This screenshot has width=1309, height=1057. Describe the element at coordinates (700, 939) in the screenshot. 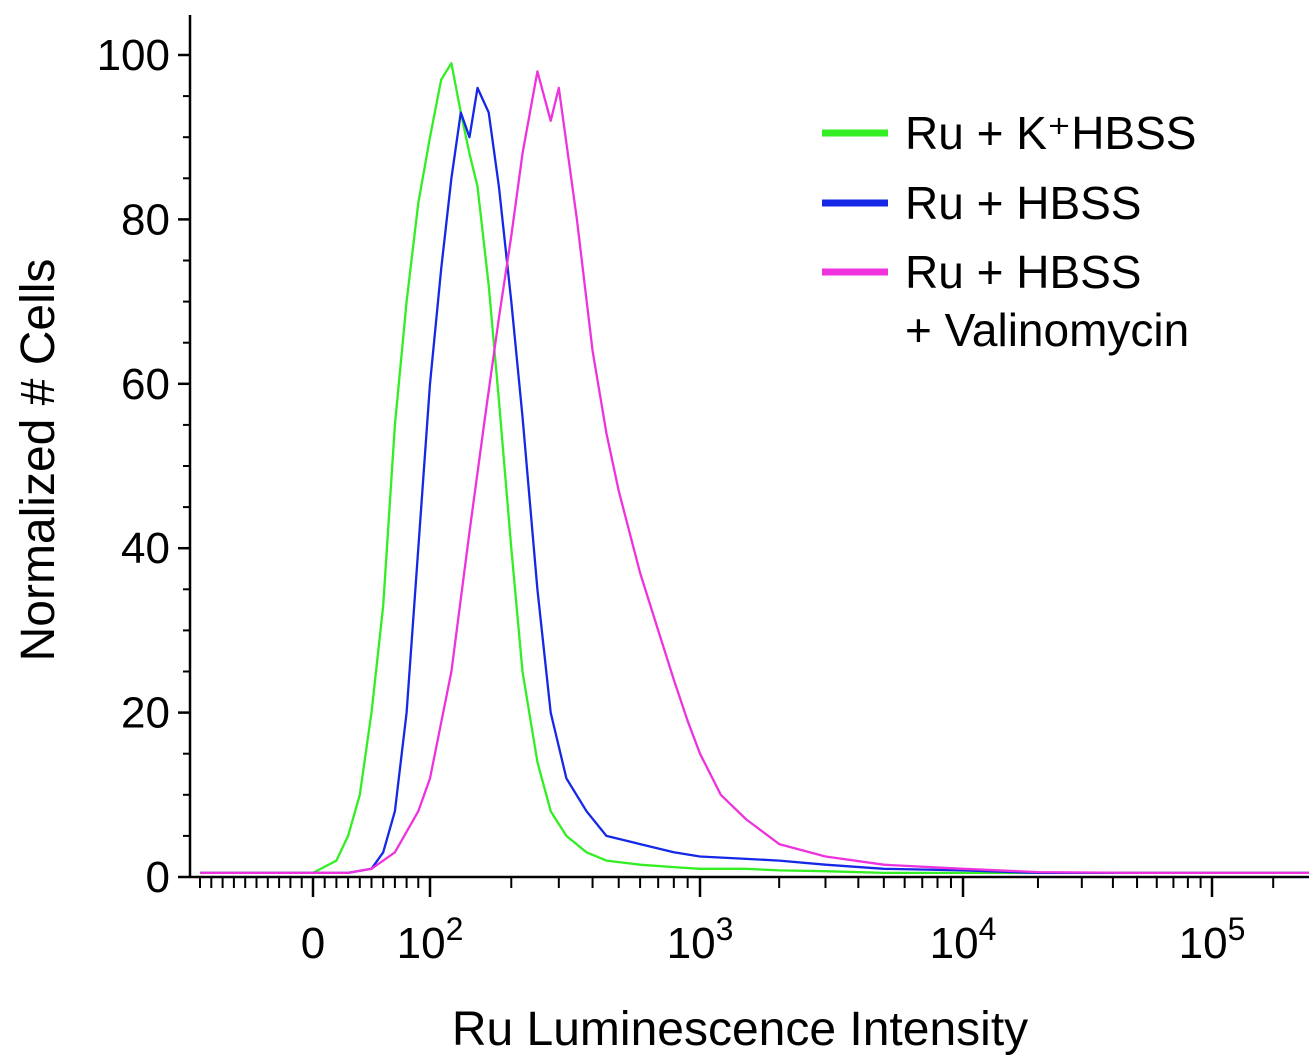

I see `x-tick-label: 10³` at that location.